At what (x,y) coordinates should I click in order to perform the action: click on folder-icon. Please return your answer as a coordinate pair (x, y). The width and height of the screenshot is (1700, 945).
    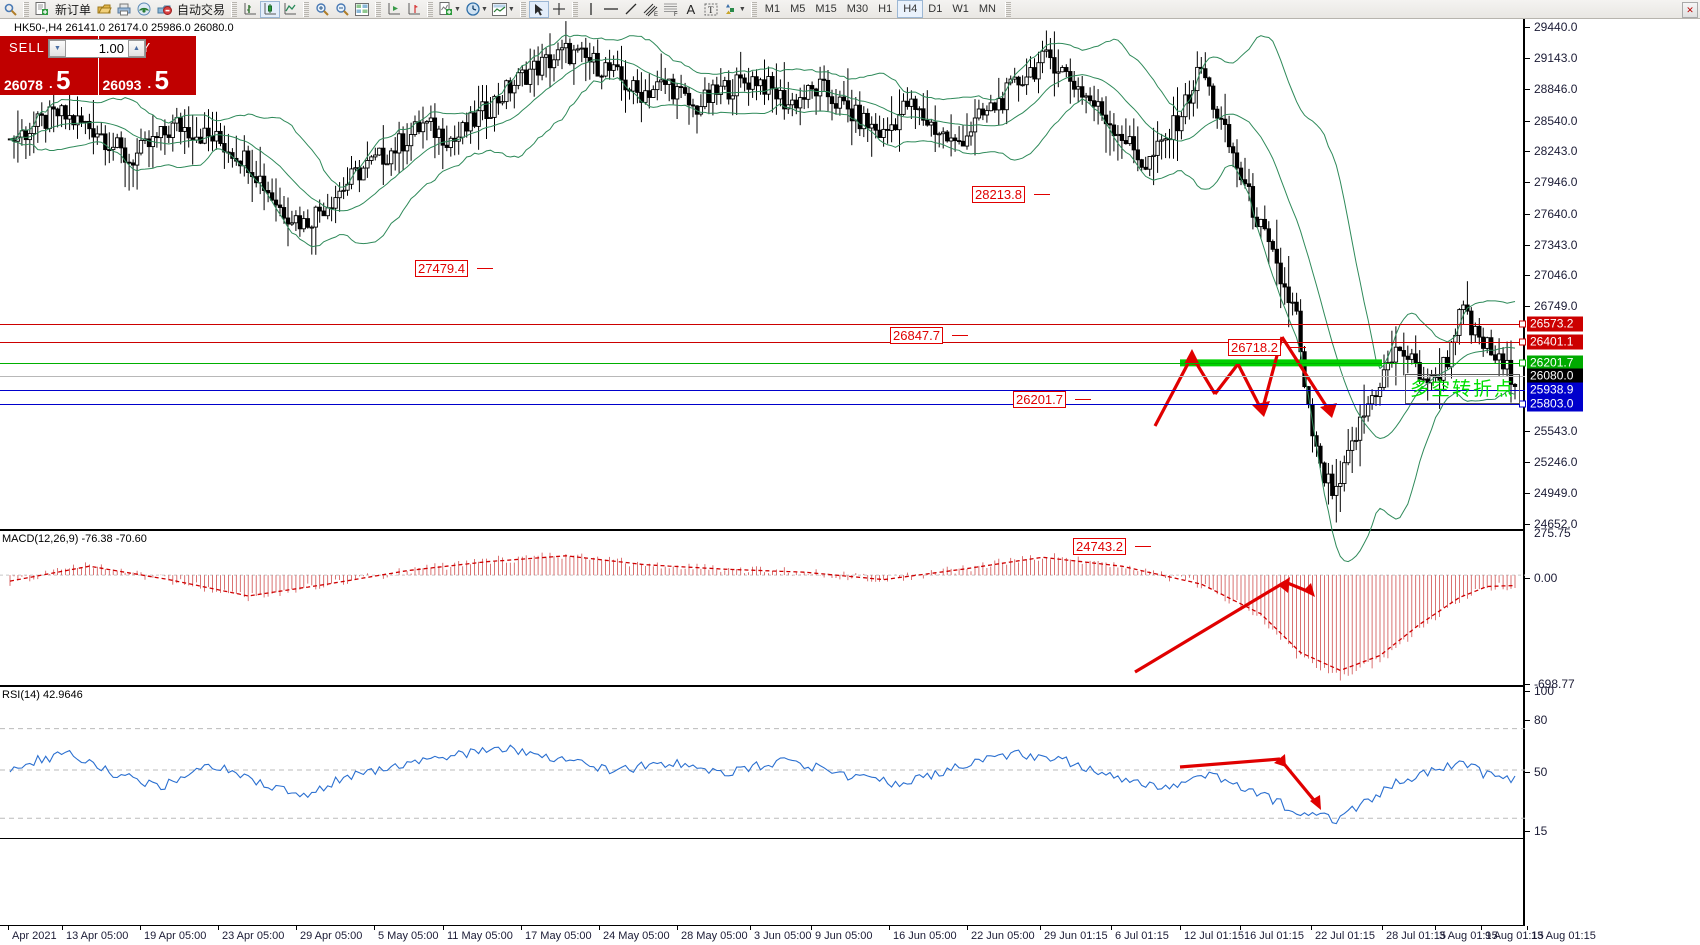
    Looking at the image, I should click on (104, 9).